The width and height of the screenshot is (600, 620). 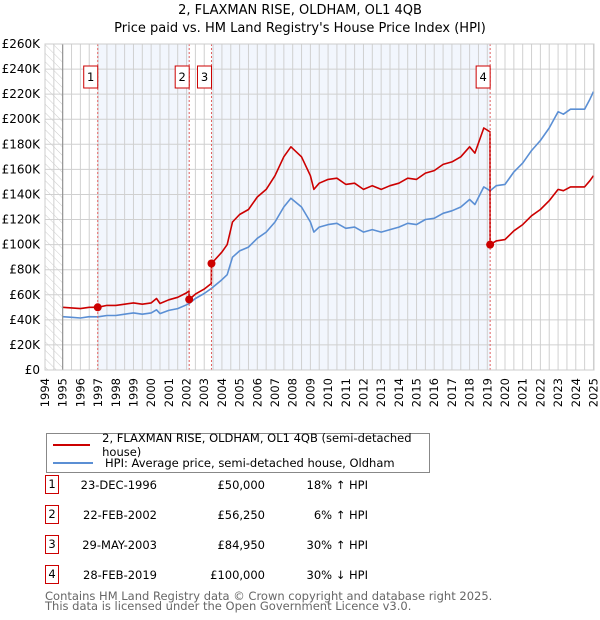 I want to click on sale-label: 2, so click(x=182, y=77).